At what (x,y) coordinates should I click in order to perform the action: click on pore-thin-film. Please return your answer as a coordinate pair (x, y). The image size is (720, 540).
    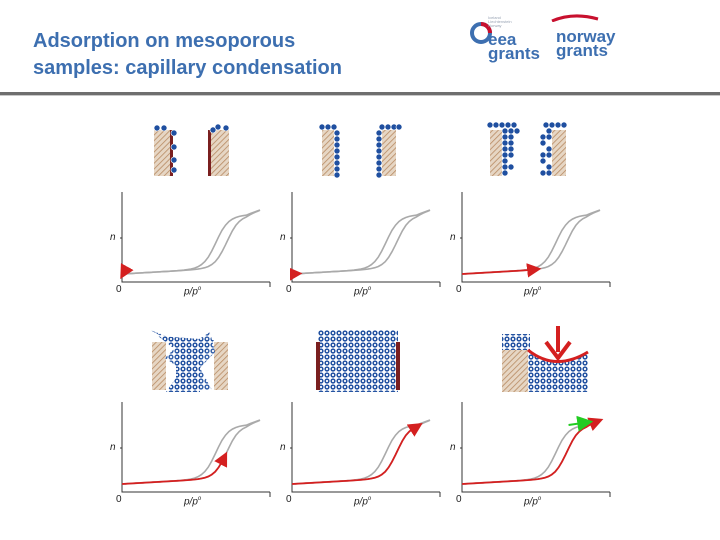
    Looking at the image, I should click on (191, 149).